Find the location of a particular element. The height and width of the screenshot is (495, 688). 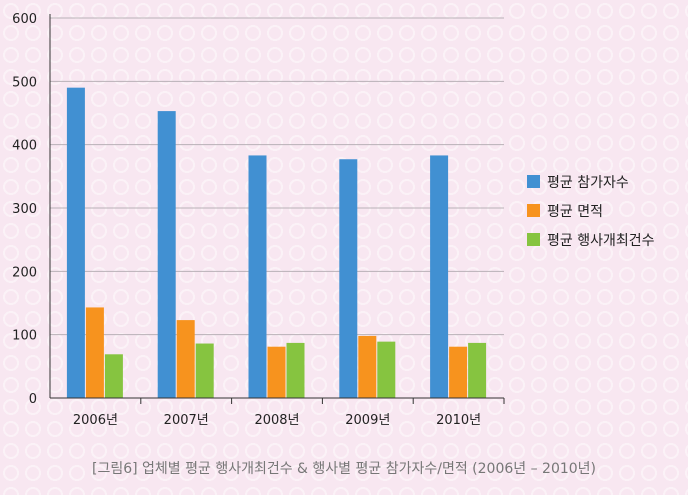

legend-swatch-series1 is located at coordinates (533, 210).